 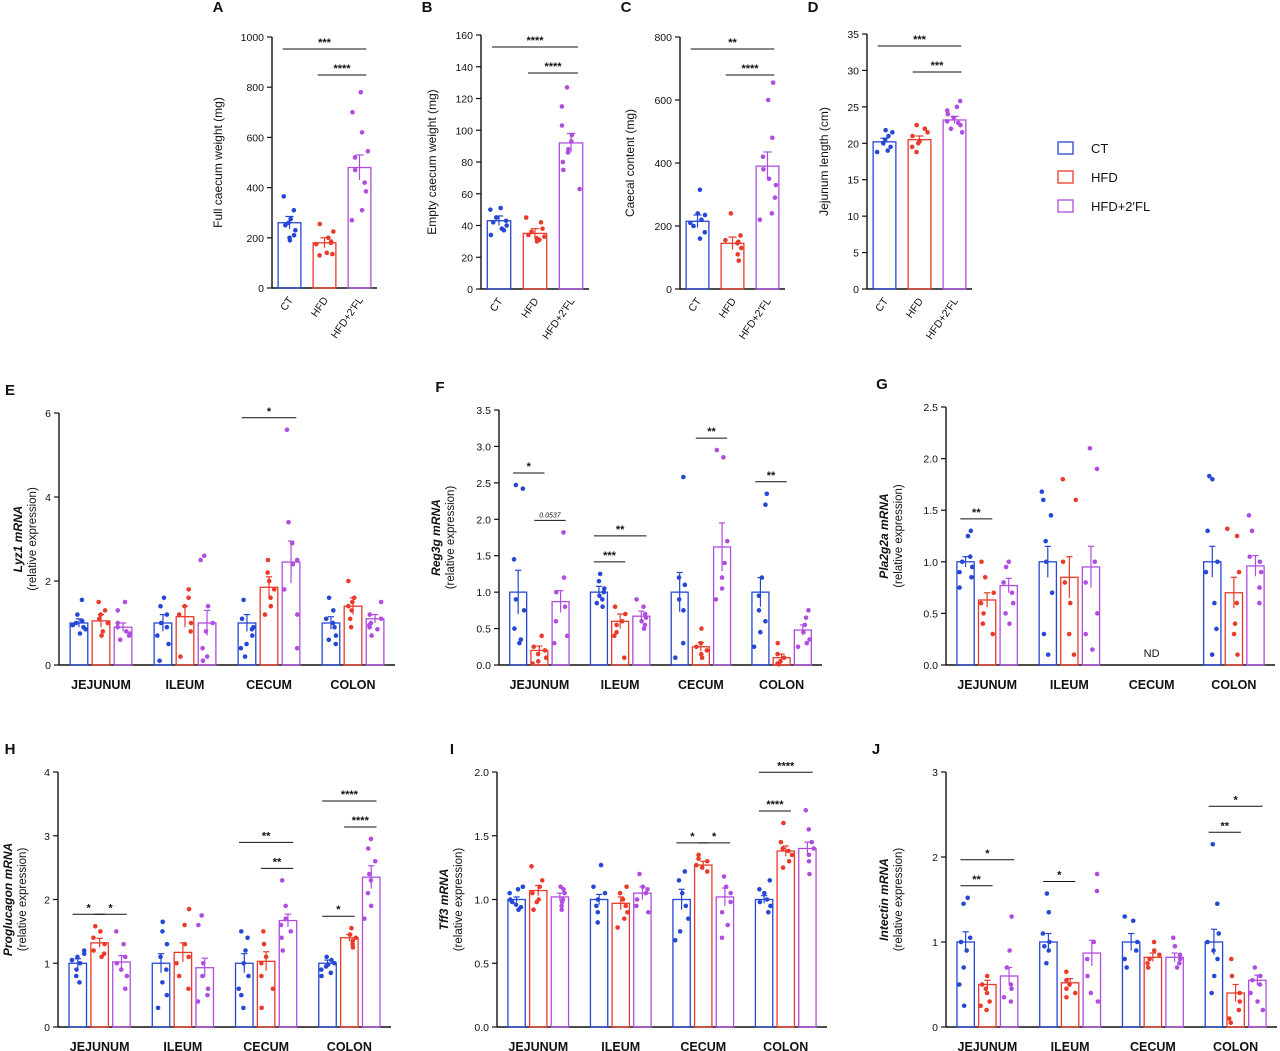 What do you see at coordinates (899, 536) in the screenshot?
I see `y-axis-label-sub: (relative expression)` at bounding box center [899, 536].